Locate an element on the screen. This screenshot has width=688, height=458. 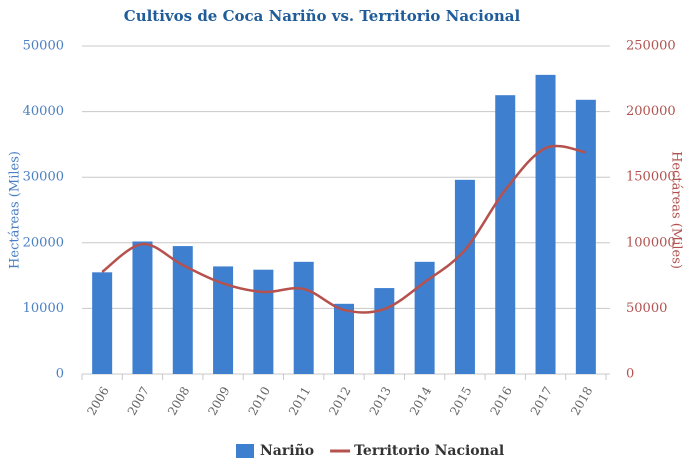
y2-tick-label: 250000 is located at coordinates (651, 46).